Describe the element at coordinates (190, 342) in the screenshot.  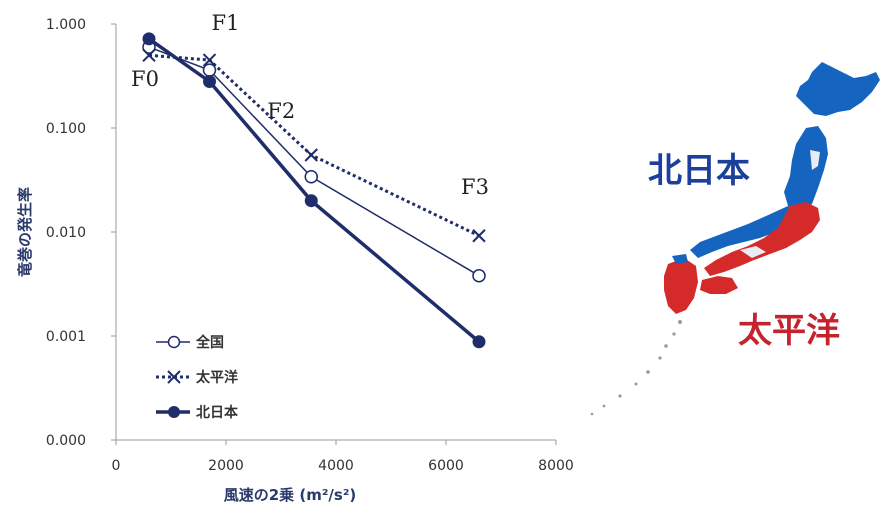
I see `legend-item-national: 全国` at that location.